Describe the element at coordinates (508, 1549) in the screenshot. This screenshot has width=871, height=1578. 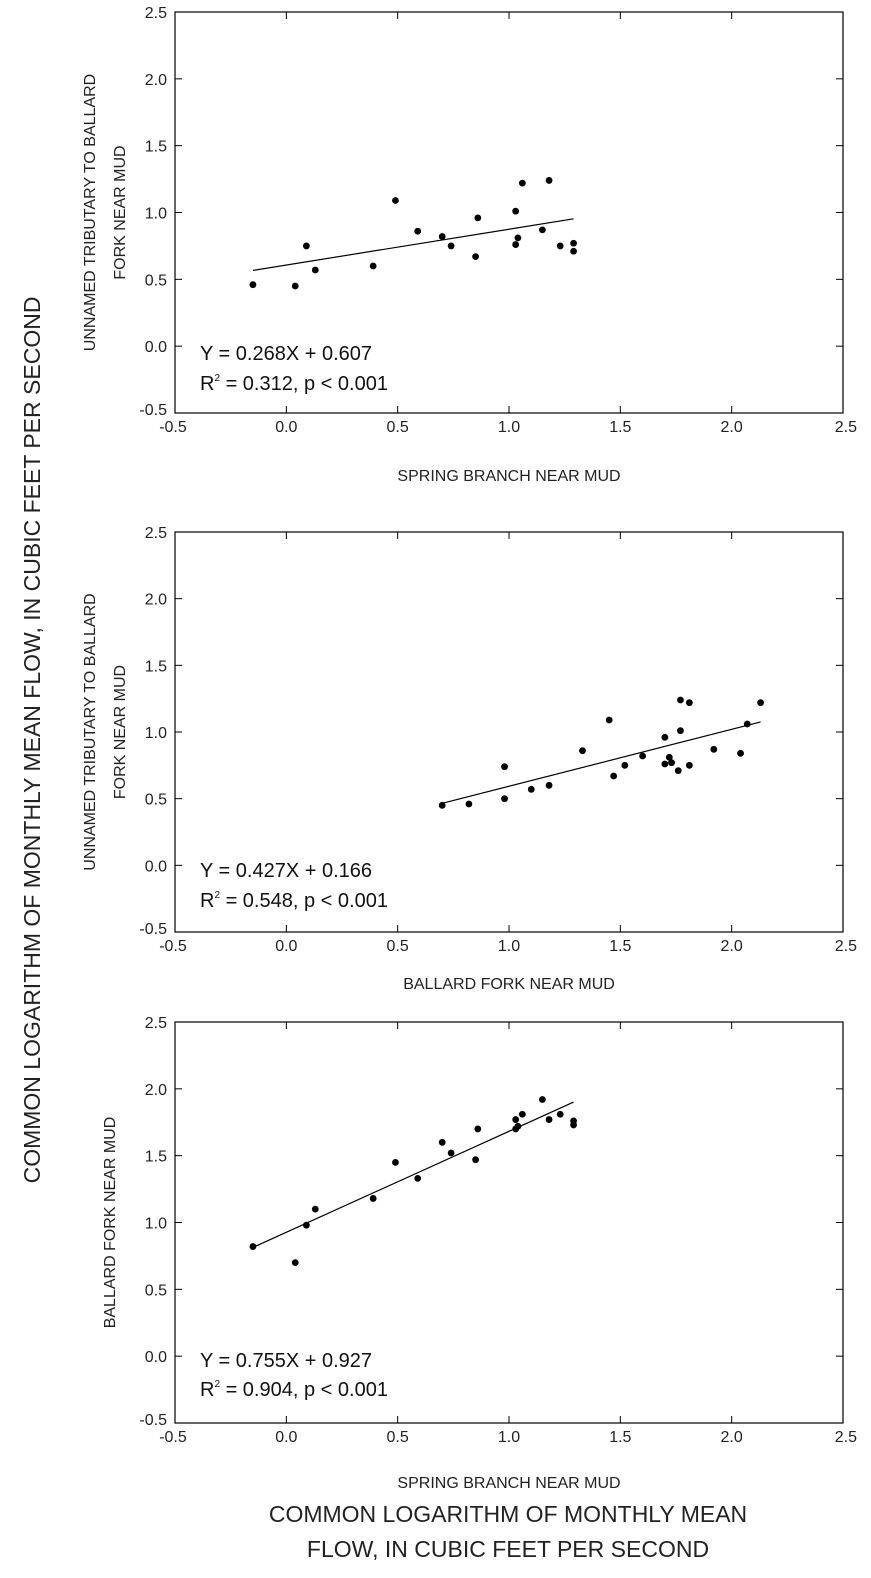
I see `shared-x-axis-label-line2: FLOW, IN CUBIC FEET PER SECOND` at that location.